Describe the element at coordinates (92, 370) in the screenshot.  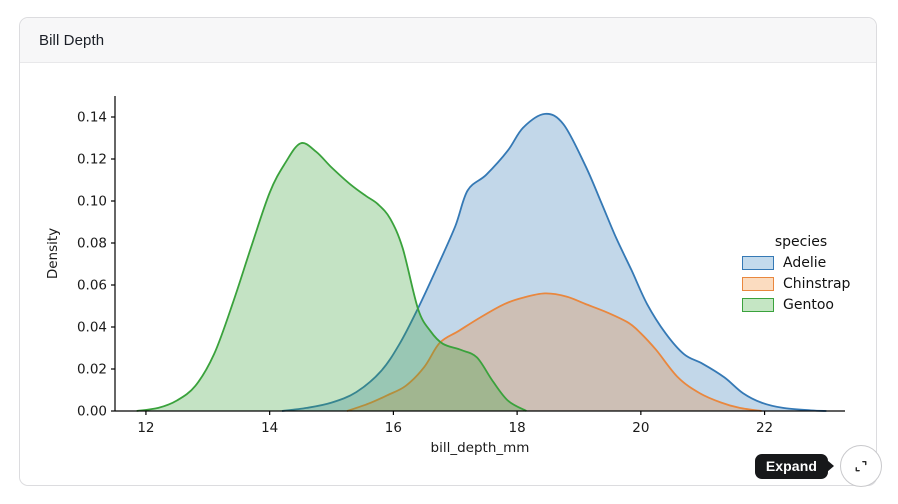
I see `y-tick-label: 0.02` at that location.